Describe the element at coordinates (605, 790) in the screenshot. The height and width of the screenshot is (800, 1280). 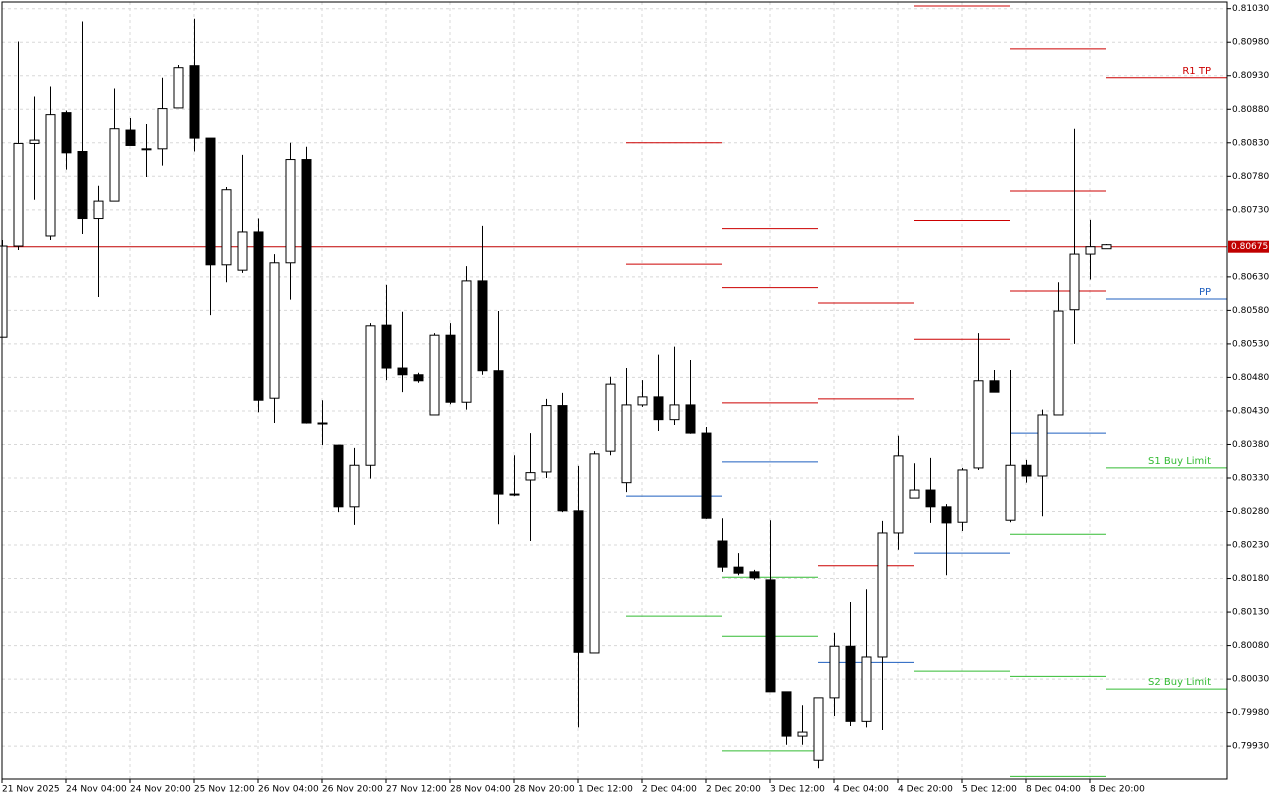
I see `x-tick-label: 1 Dec 12:00` at that location.